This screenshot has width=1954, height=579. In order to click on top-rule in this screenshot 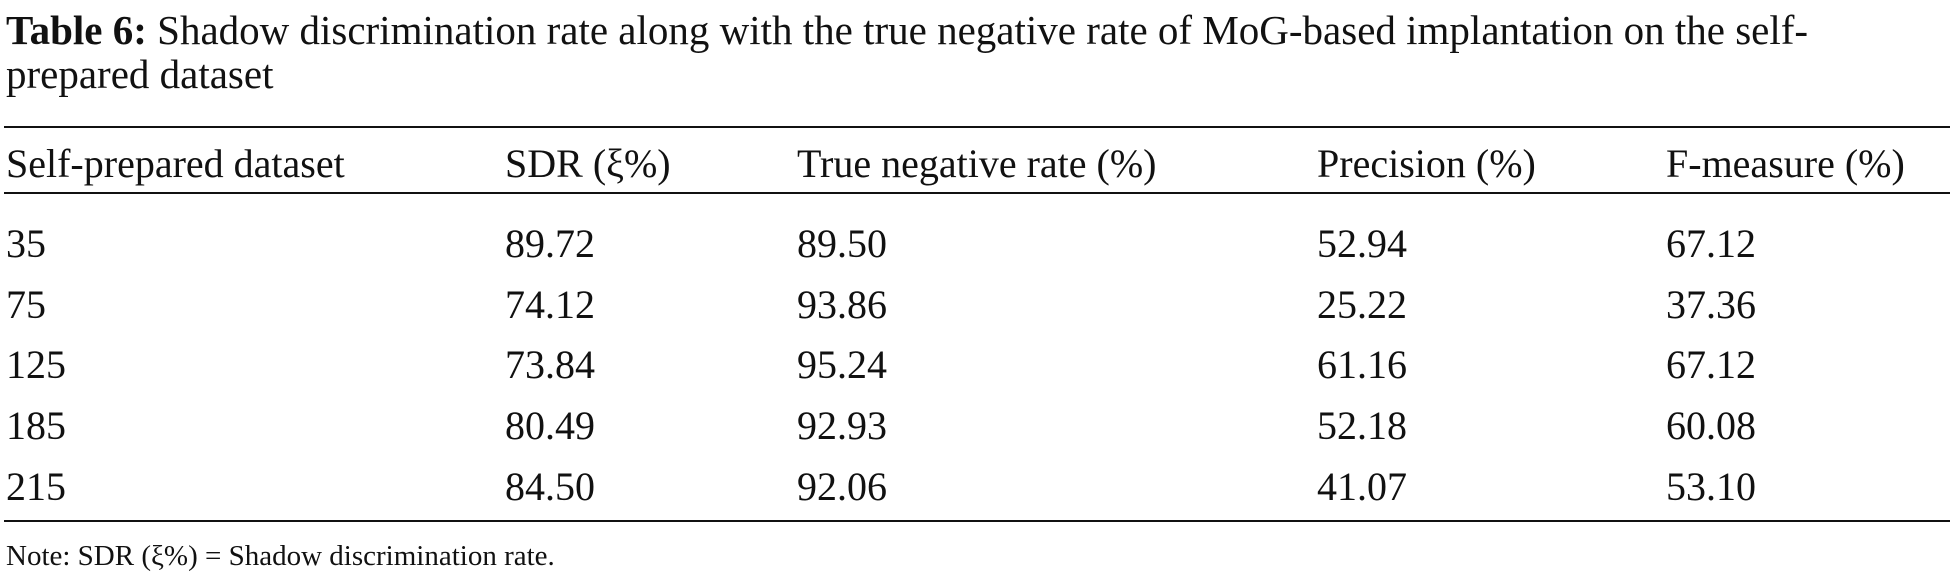, I will do `click(977, 127)`.